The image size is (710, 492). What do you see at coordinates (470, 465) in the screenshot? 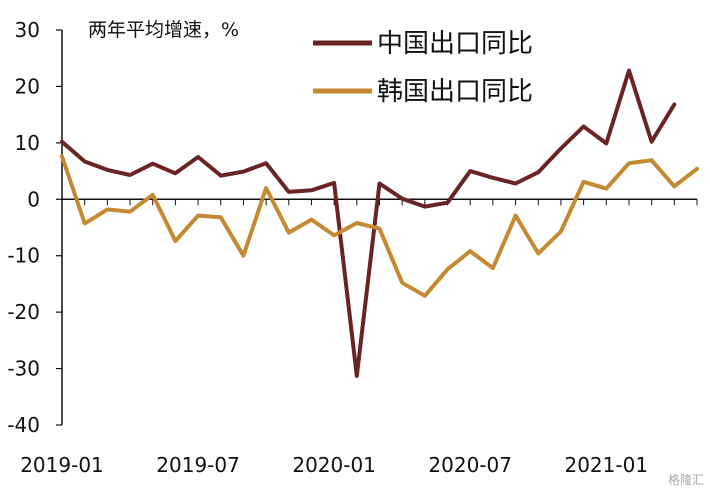
I see `x-tick-label: 2020-07` at bounding box center [470, 465].